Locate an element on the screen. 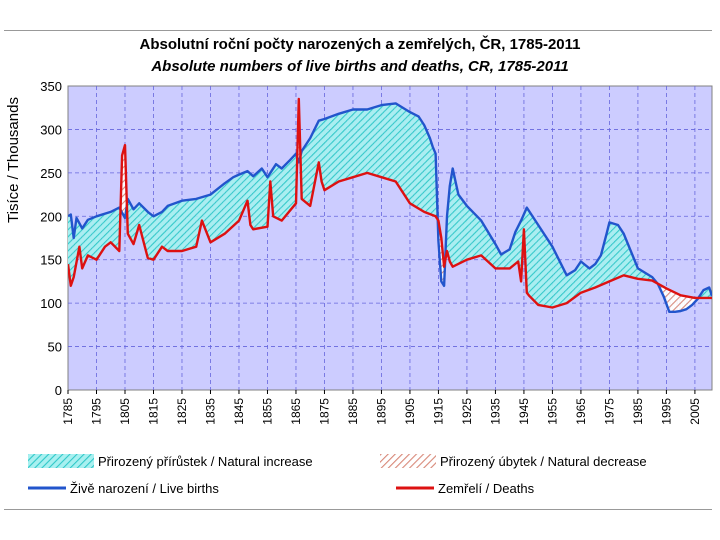 This screenshot has width=720, height=540. x-tick-label: 1885 is located at coordinates (353, 411).